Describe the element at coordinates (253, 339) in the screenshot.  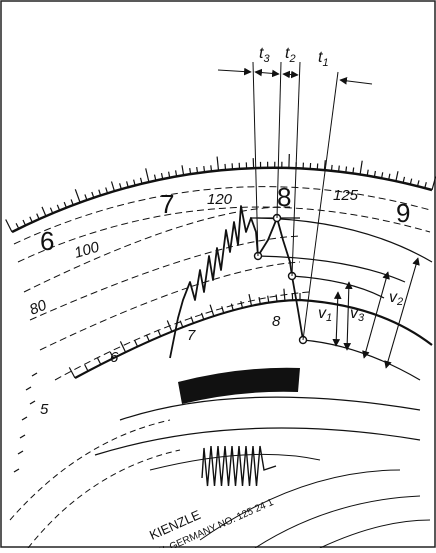
I see `inner-scale-arc` at that location.